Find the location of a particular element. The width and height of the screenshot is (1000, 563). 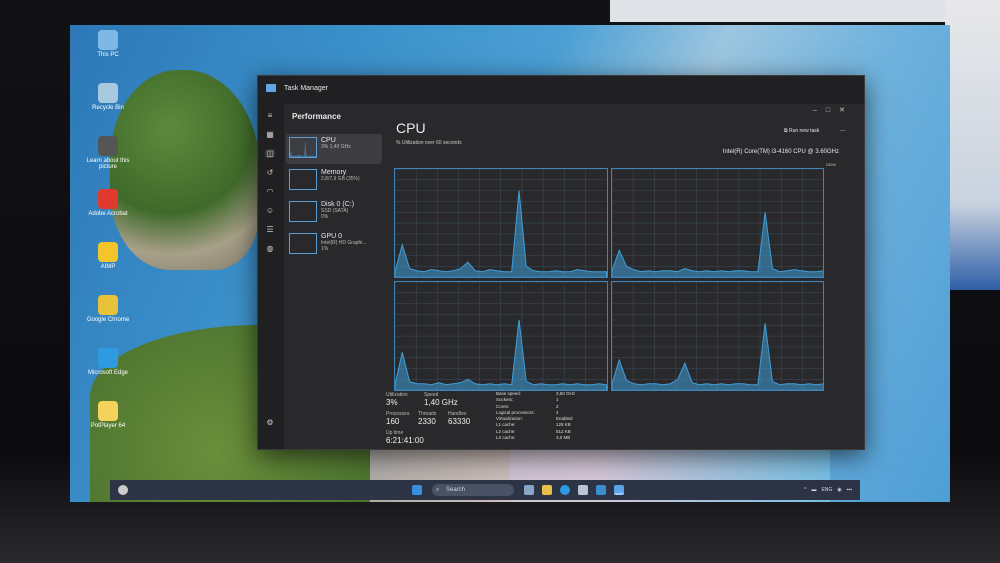

edge-icon is located at coordinates (565, 490).